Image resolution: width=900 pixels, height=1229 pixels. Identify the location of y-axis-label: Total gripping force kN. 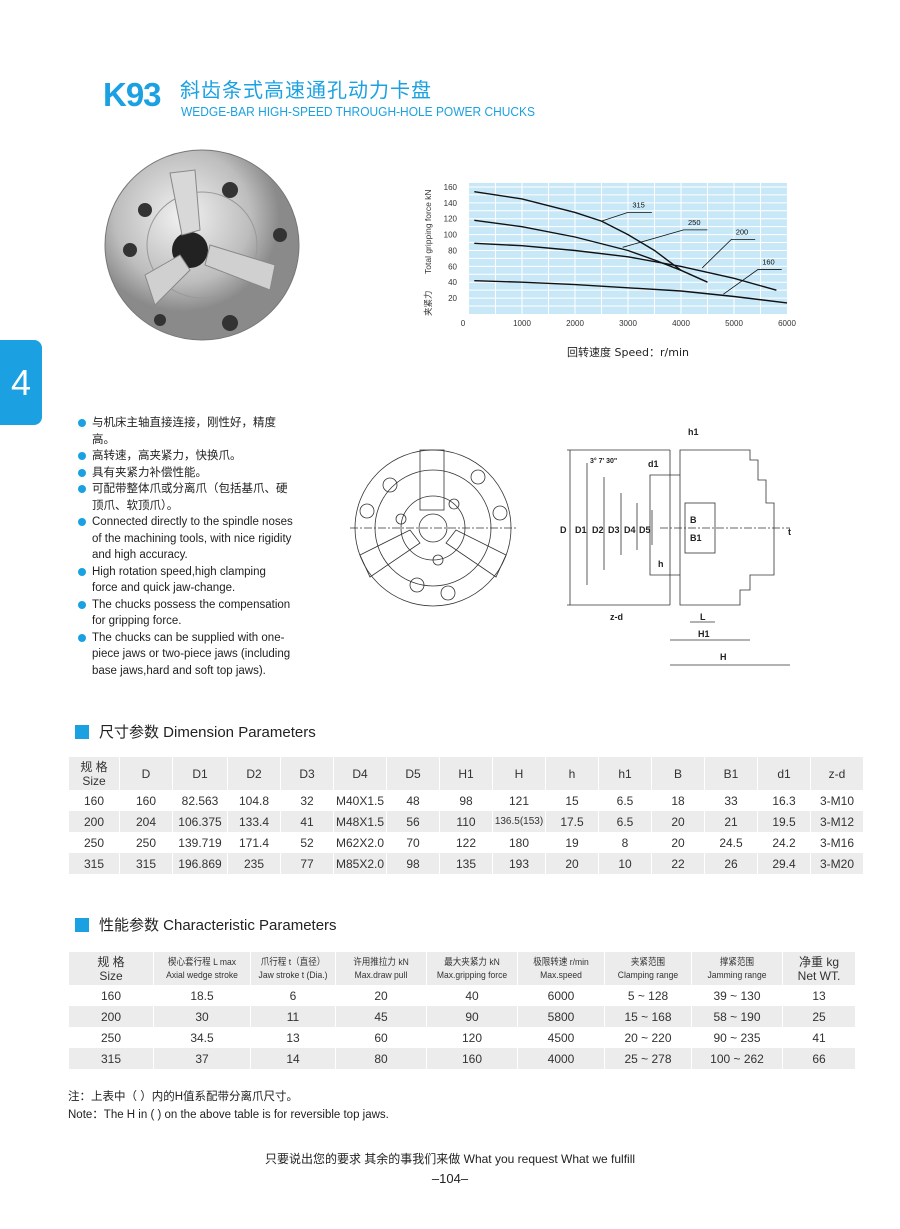
(428, 231).